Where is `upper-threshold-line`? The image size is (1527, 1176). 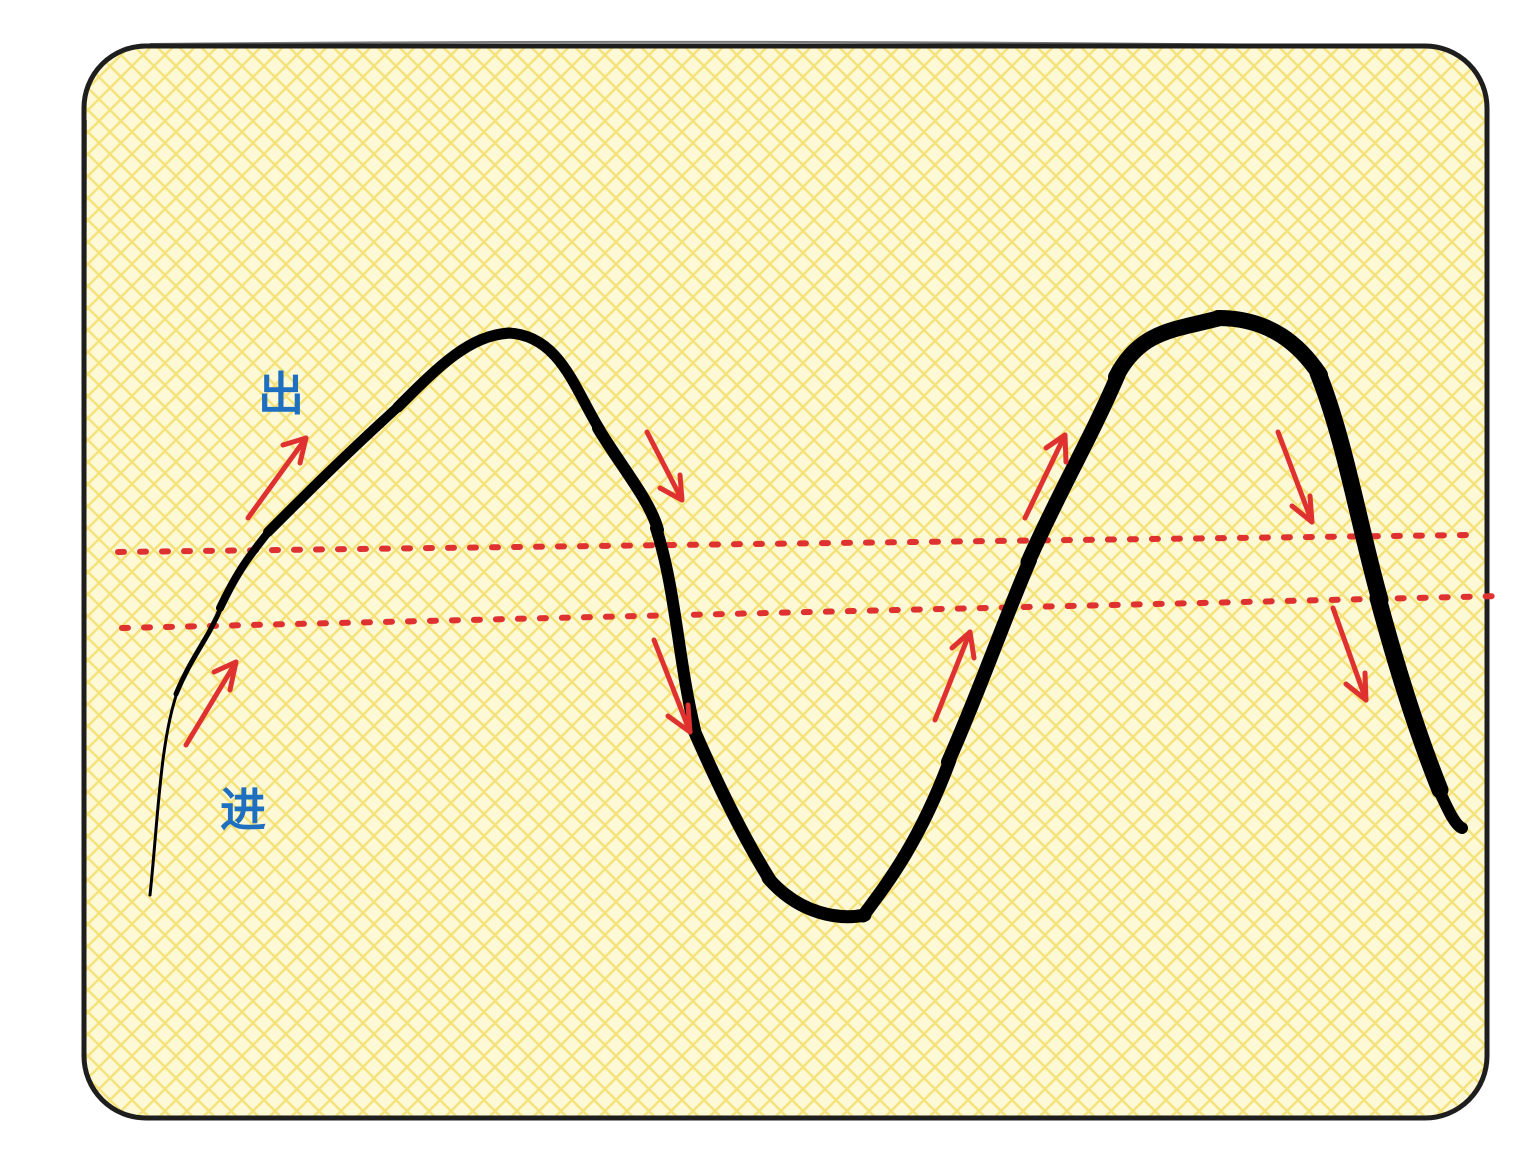
upper-threshold-line is located at coordinates (794, 543).